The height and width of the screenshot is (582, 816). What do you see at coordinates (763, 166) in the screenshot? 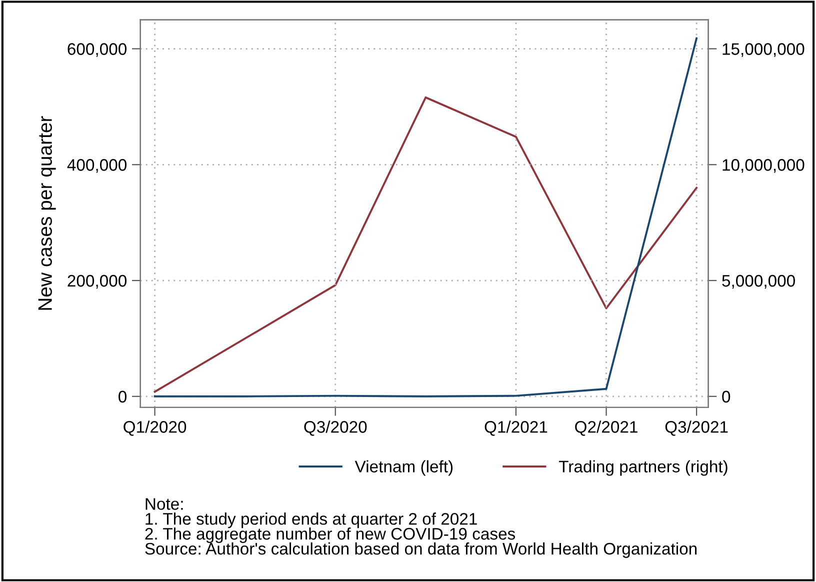
I see `y2-tick-label: 10,000,000` at bounding box center [763, 166].